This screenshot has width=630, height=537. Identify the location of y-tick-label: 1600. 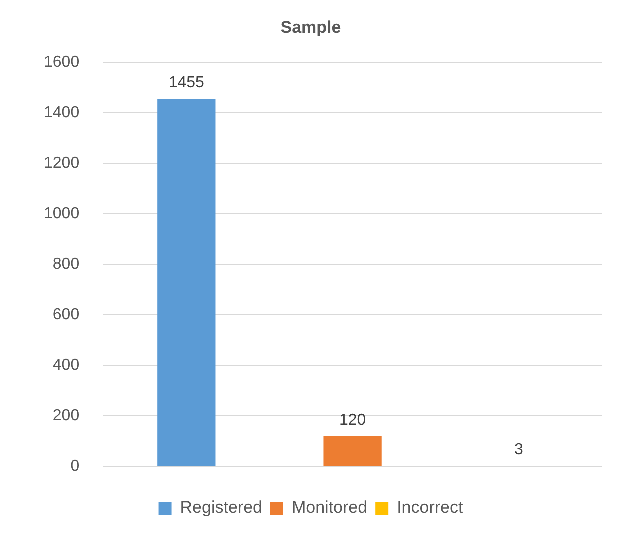
(62, 62).